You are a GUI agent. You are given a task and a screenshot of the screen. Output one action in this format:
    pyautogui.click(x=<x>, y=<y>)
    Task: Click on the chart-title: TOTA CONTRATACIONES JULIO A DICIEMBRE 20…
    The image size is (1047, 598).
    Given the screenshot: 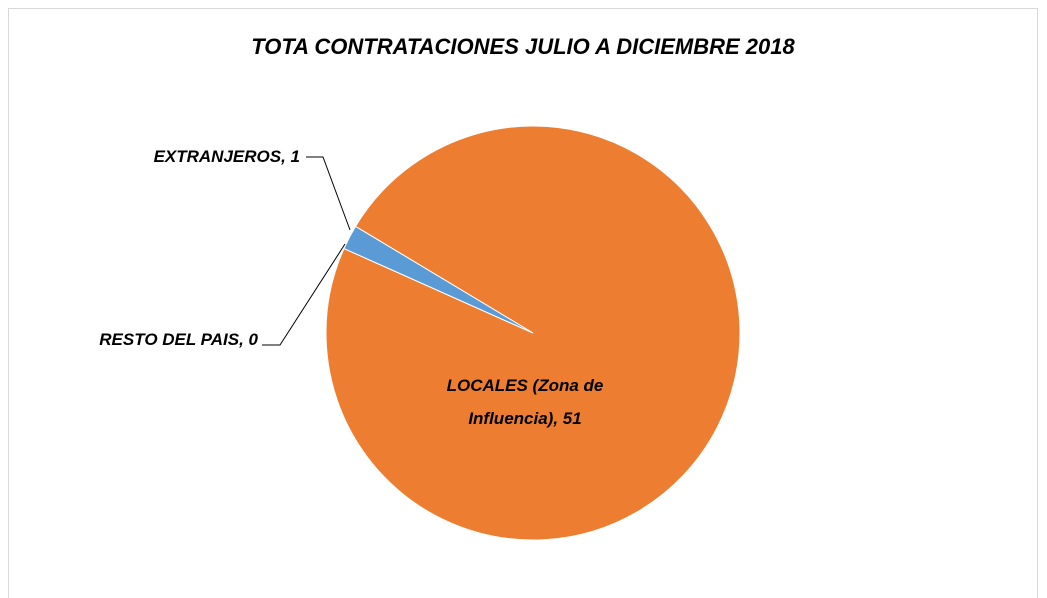 What is the action you would take?
    pyautogui.click(x=523, y=46)
    